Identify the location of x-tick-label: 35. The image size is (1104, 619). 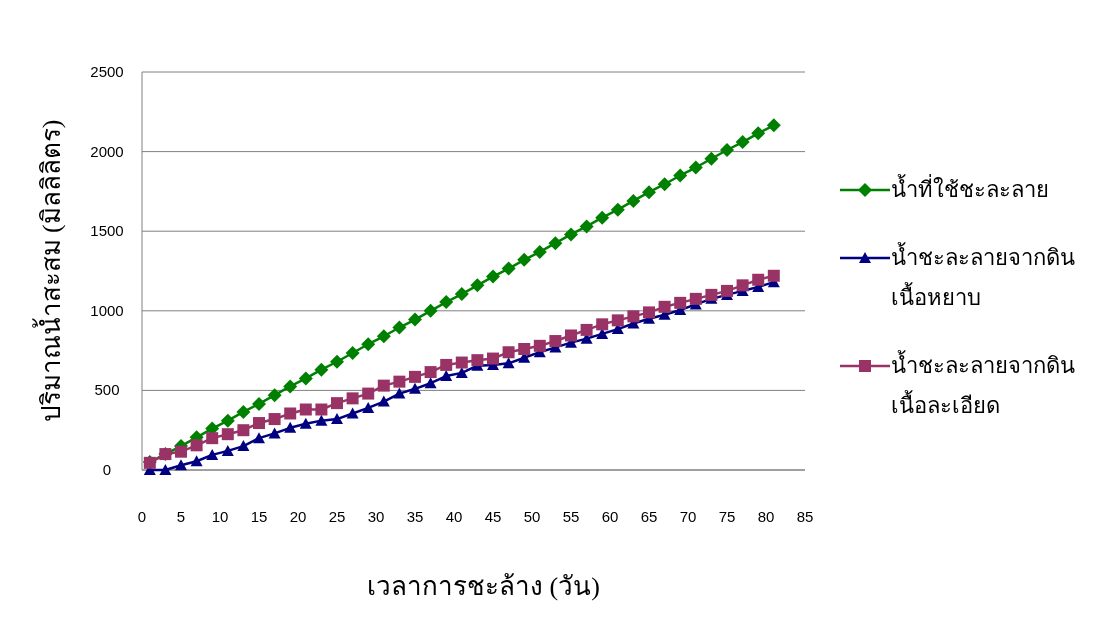
(415, 516).